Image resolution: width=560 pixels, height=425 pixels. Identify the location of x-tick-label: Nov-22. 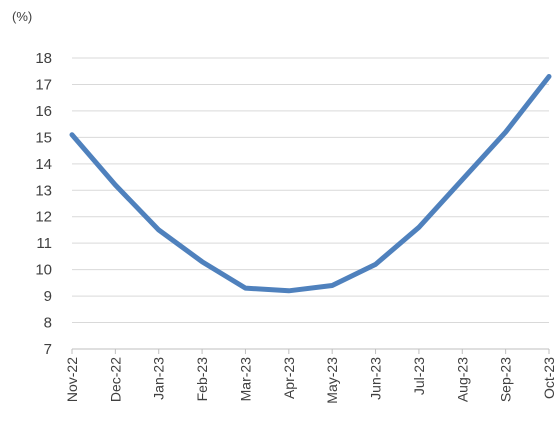
(72, 379).